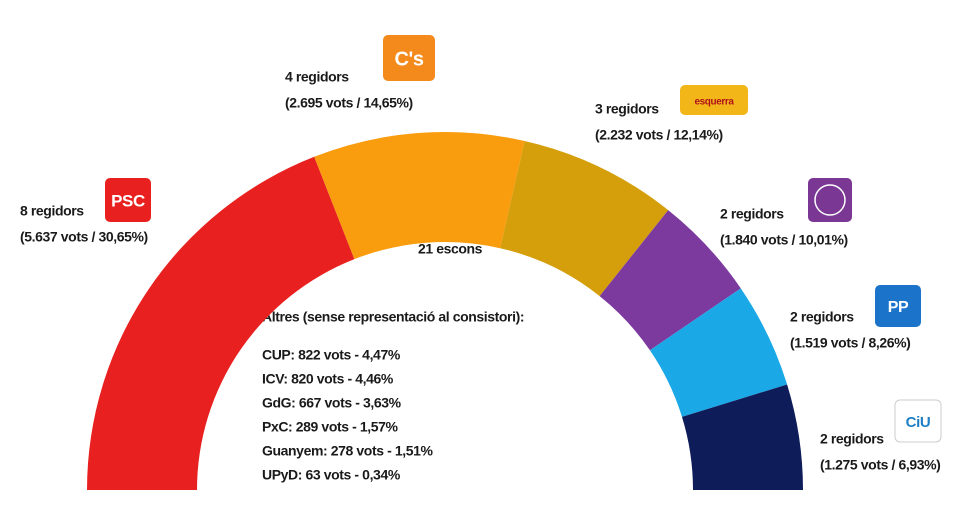 The width and height of the screenshot is (955, 506). Describe the element at coordinates (784, 240) in the screenshot. I see `vote-detail: (1.840 vots / 10,01%)` at that location.